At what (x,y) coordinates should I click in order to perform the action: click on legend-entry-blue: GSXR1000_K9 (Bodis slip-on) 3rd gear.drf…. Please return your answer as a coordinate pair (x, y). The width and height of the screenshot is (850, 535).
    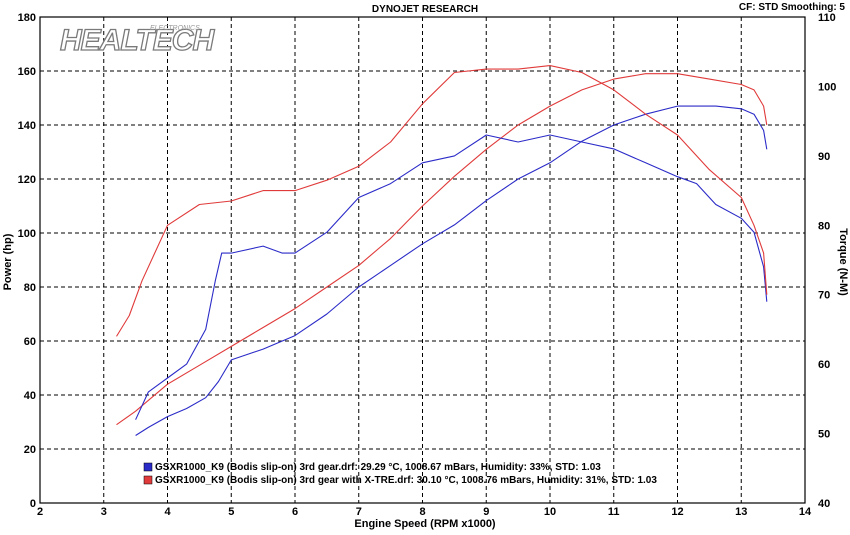
    Looking at the image, I should click on (378, 467).